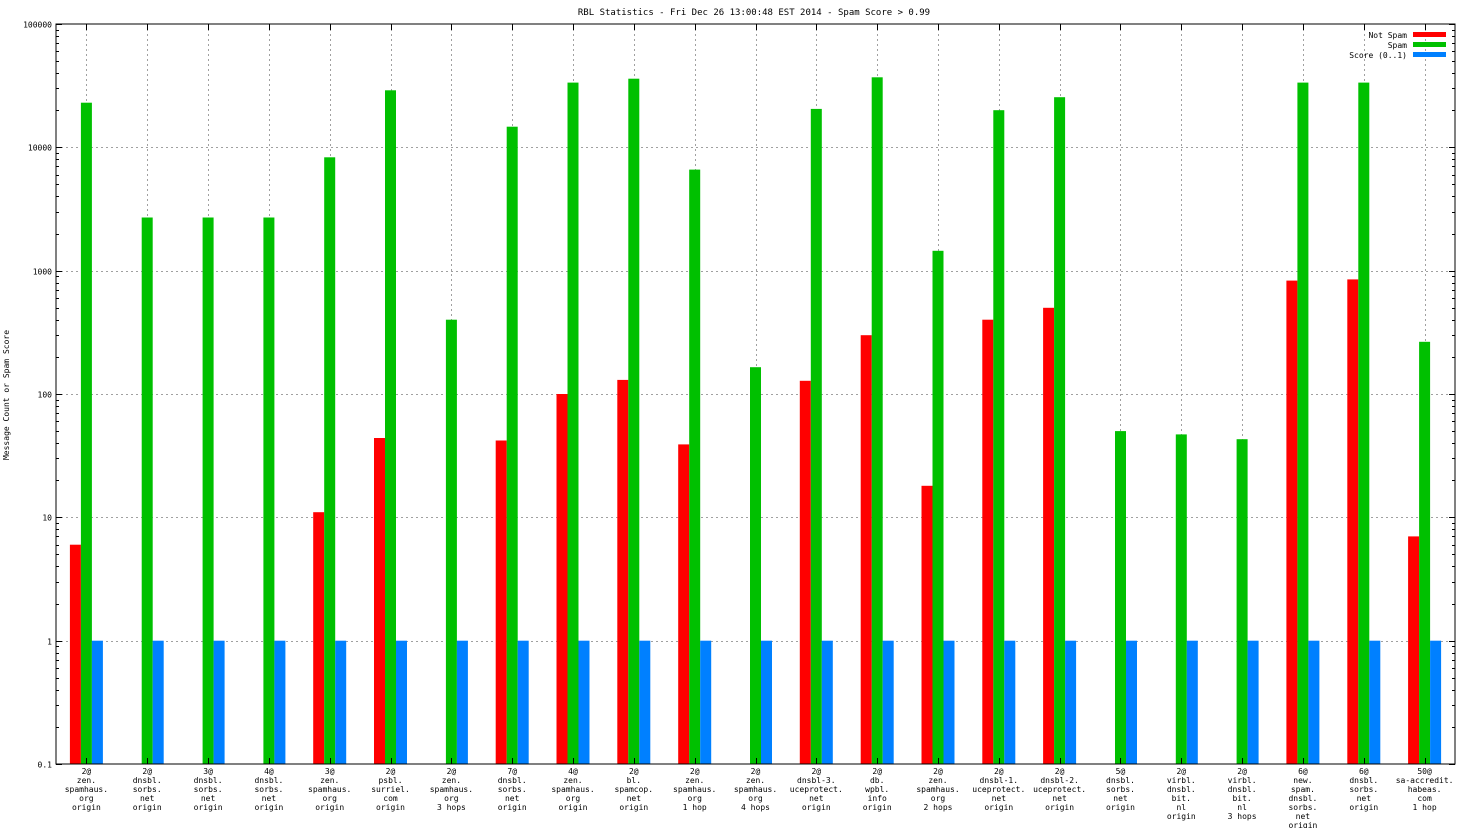 The height and width of the screenshot is (828, 1472). What do you see at coordinates (1302, 780) in the screenshot?
I see `x-tick-label: new.` at bounding box center [1302, 780].